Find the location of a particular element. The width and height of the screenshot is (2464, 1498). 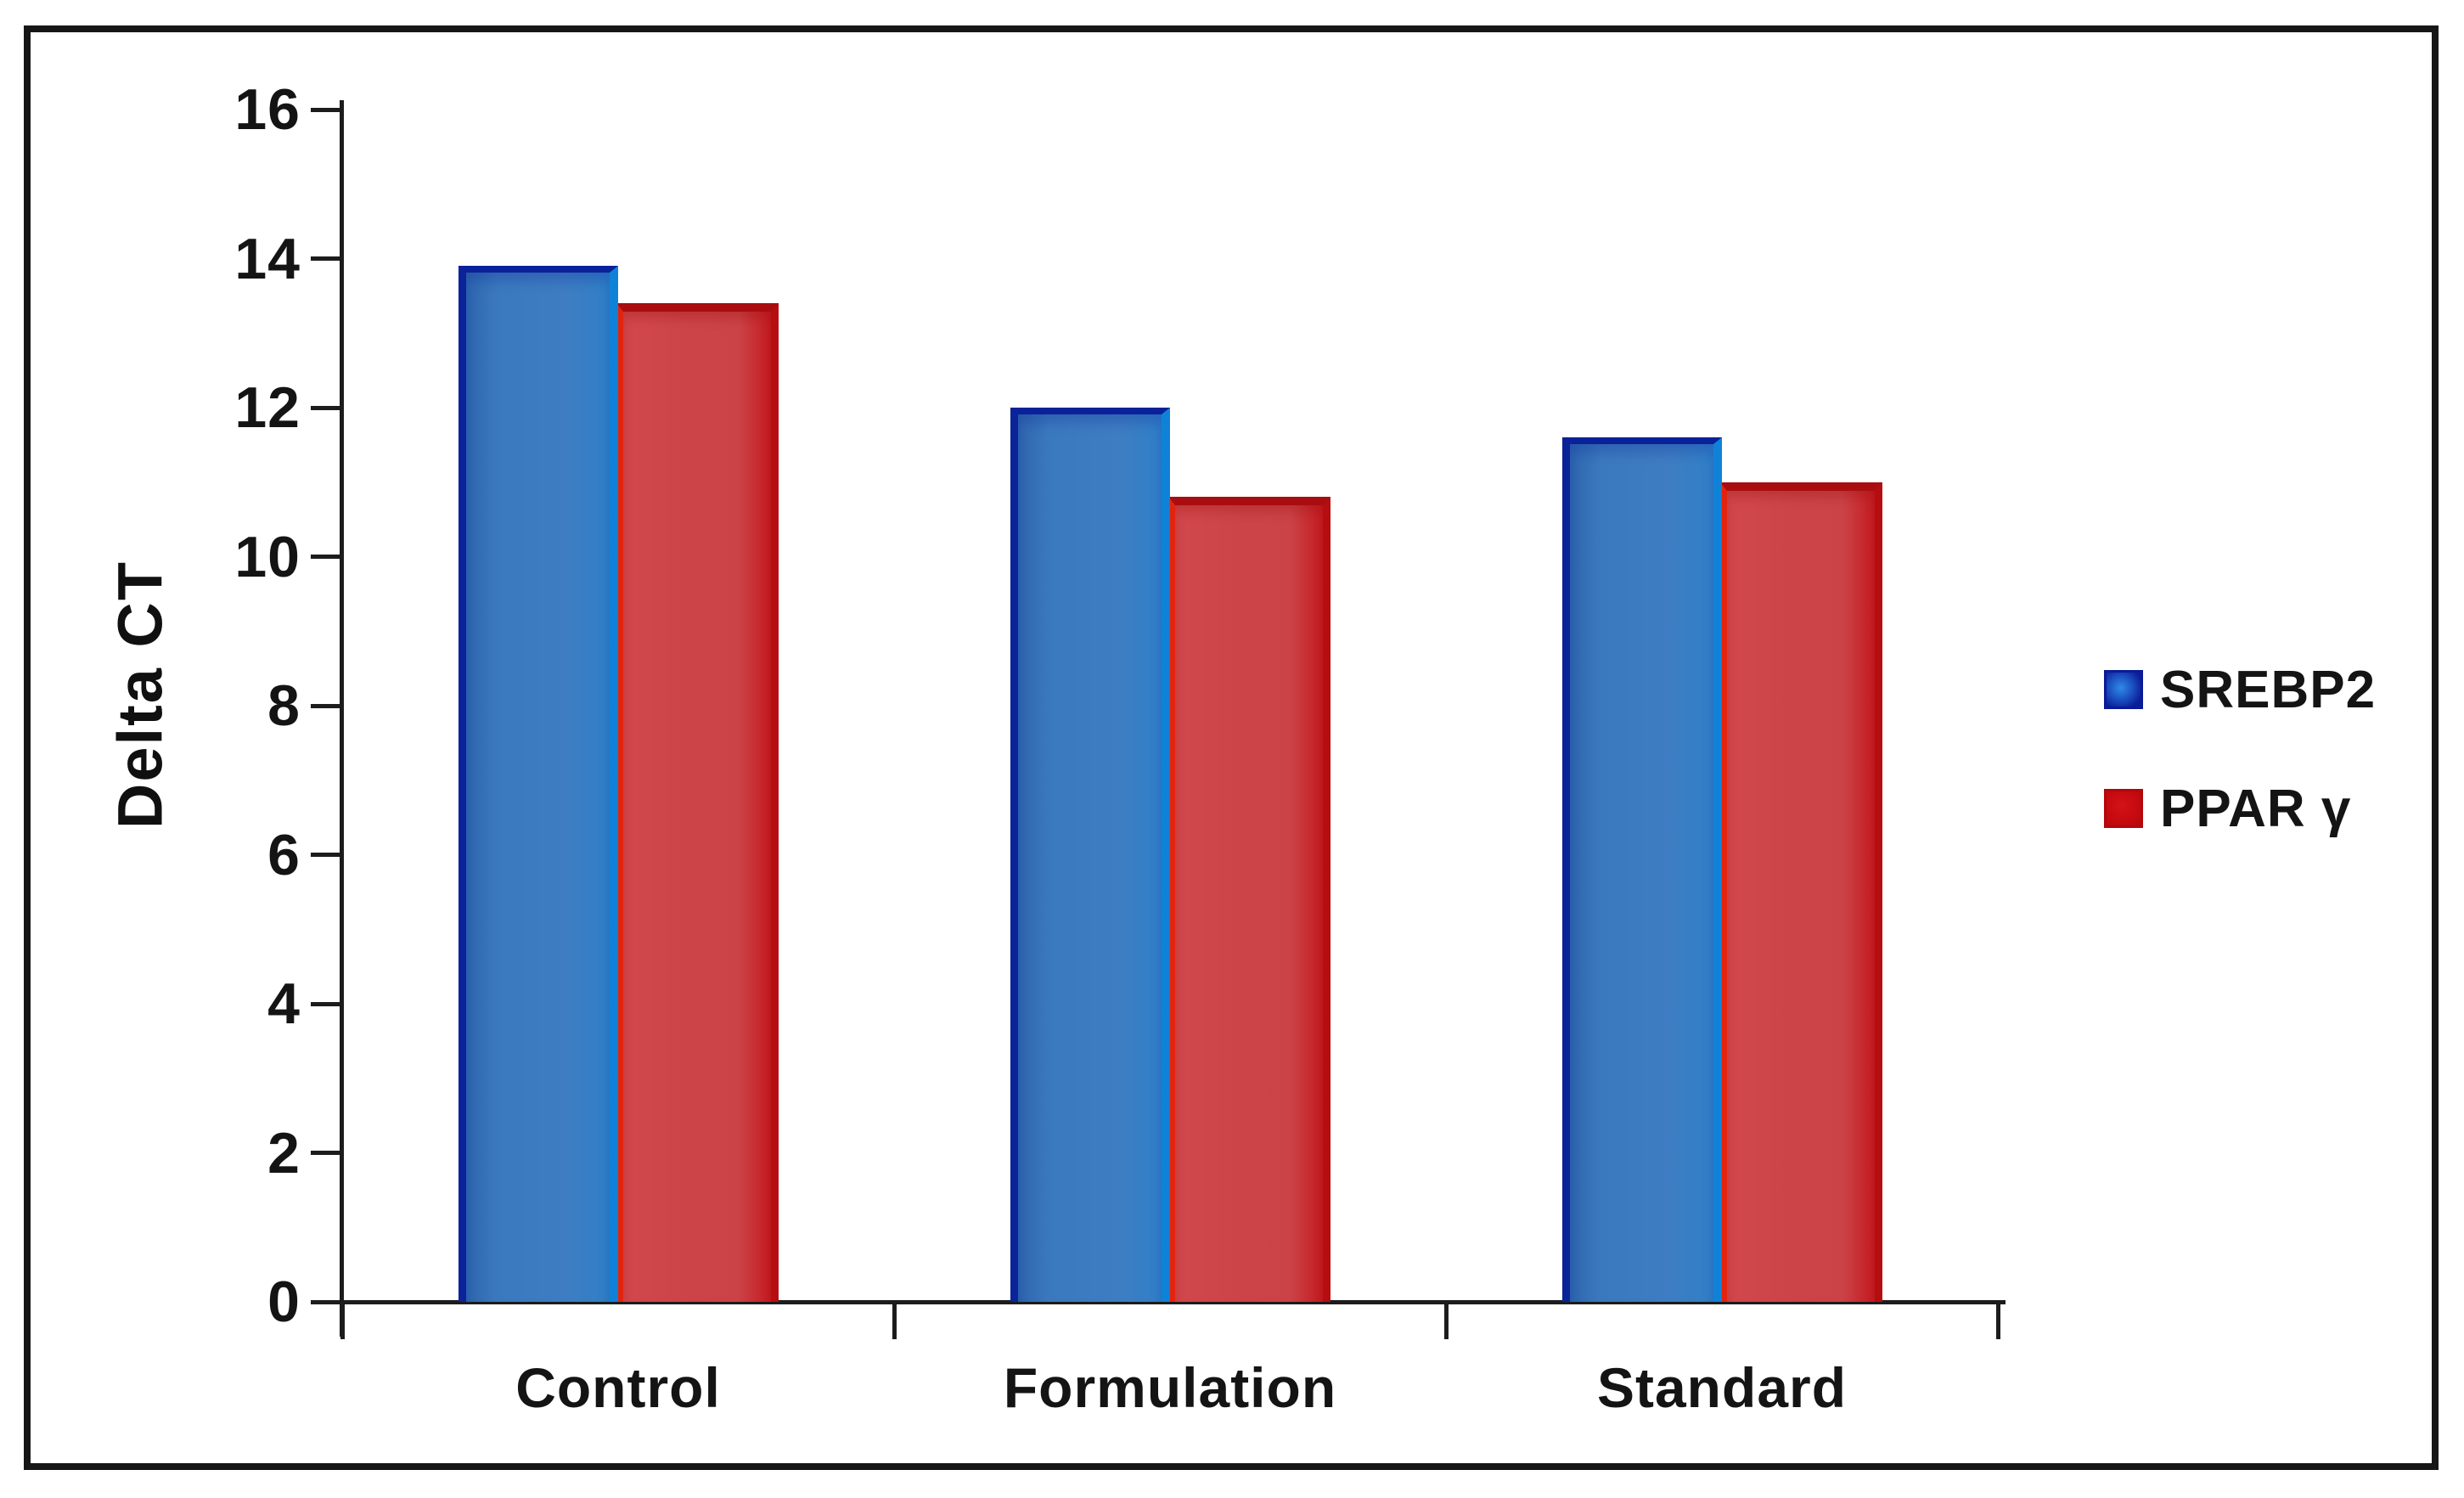

x-axis-line is located at coordinates (1173, 1302).